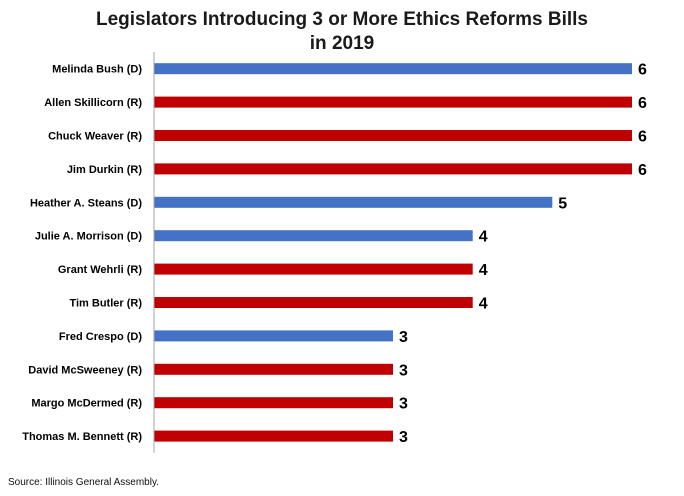 This screenshot has width=684, height=496. What do you see at coordinates (88, 237) in the screenshot?
I see `category-label: Julie A. Morrison (D)` at bounding box center [88, 237].